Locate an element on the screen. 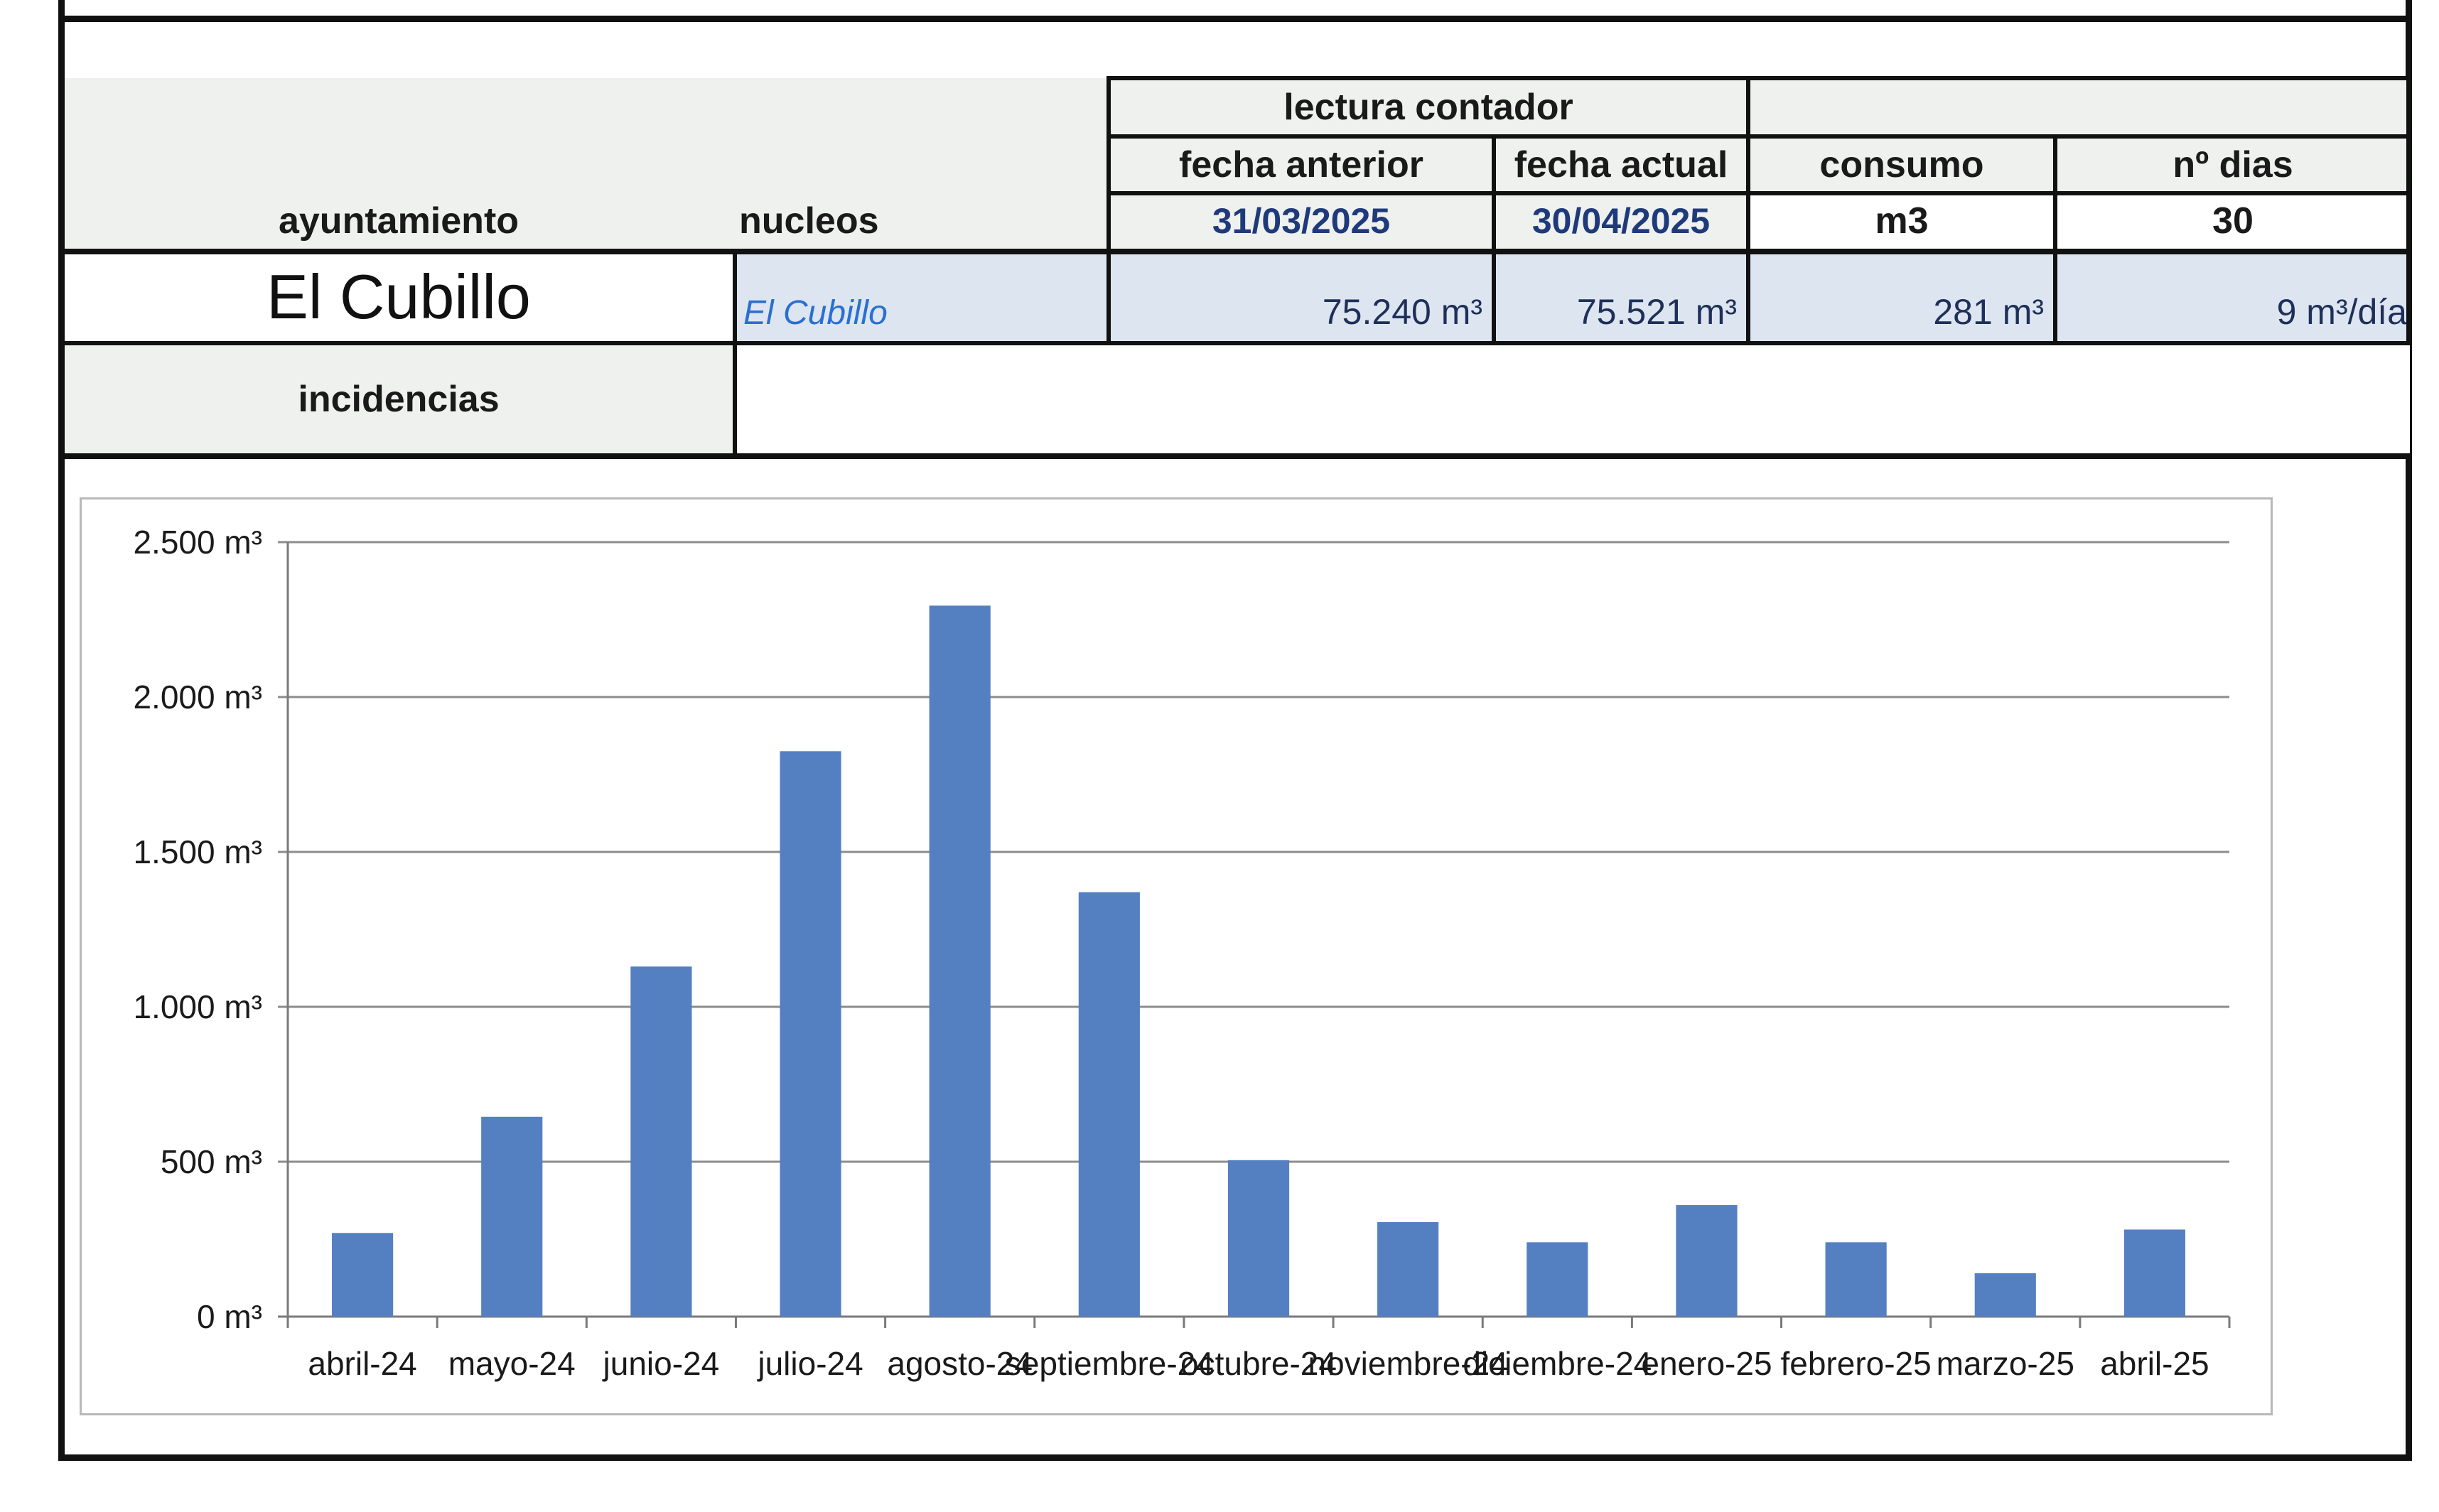 This screenshot has width=2439, height=1512. x-tick-label: julio-24 is located at coordinates (809, 1363).